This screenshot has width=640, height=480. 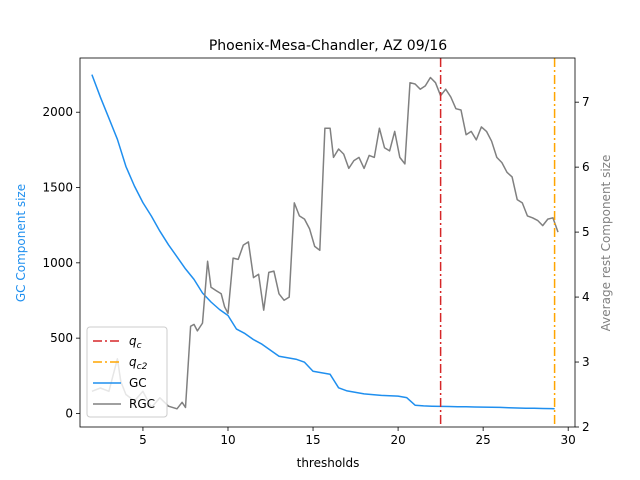 What do you see at coordinates (586, 102) in the screenshot?
I see `y-tick-label-right: 7` at bounding box center [586, 102].